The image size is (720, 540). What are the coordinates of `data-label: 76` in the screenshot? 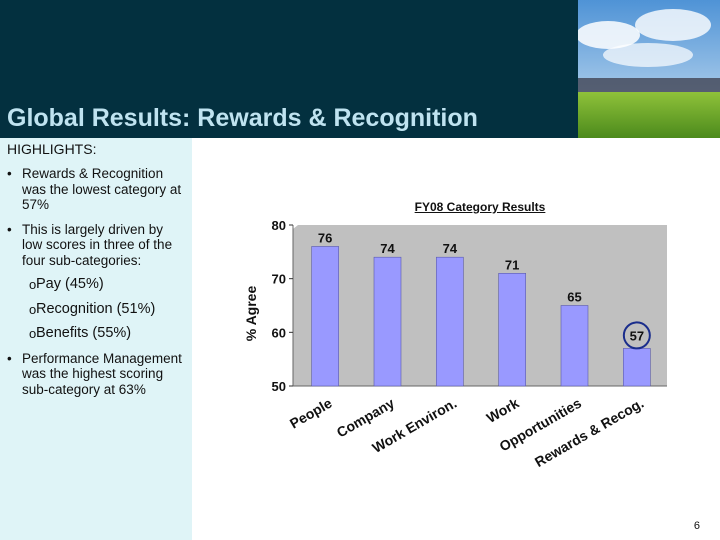 It's located at (325, 237).